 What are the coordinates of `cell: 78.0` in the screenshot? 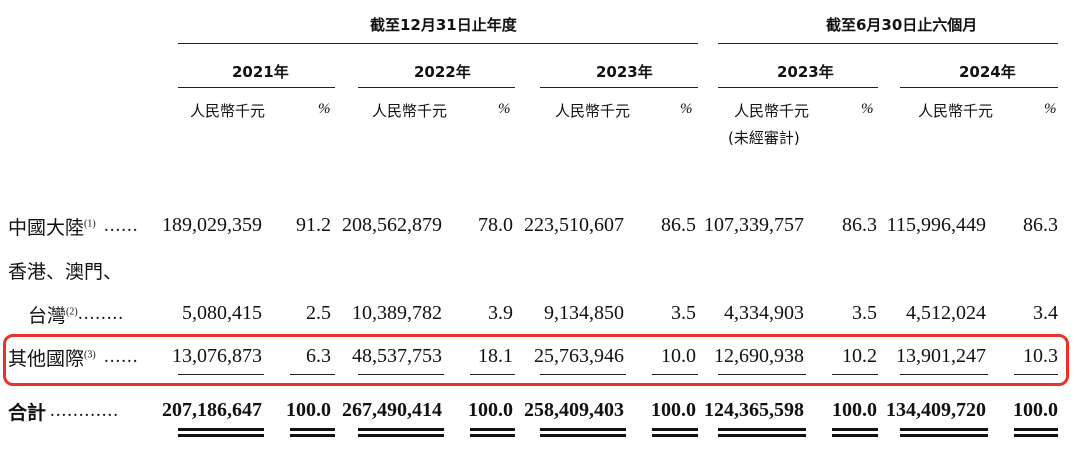 It's located at (495, 225).